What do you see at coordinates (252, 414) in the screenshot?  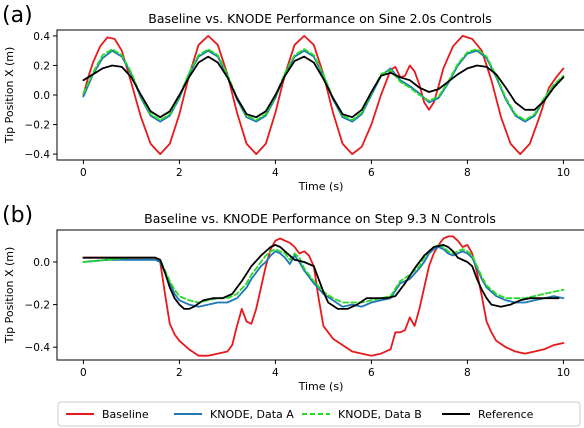 I see `legend-label-knode-data-a: KNODE, Data A` at bounding box center [252, 414].